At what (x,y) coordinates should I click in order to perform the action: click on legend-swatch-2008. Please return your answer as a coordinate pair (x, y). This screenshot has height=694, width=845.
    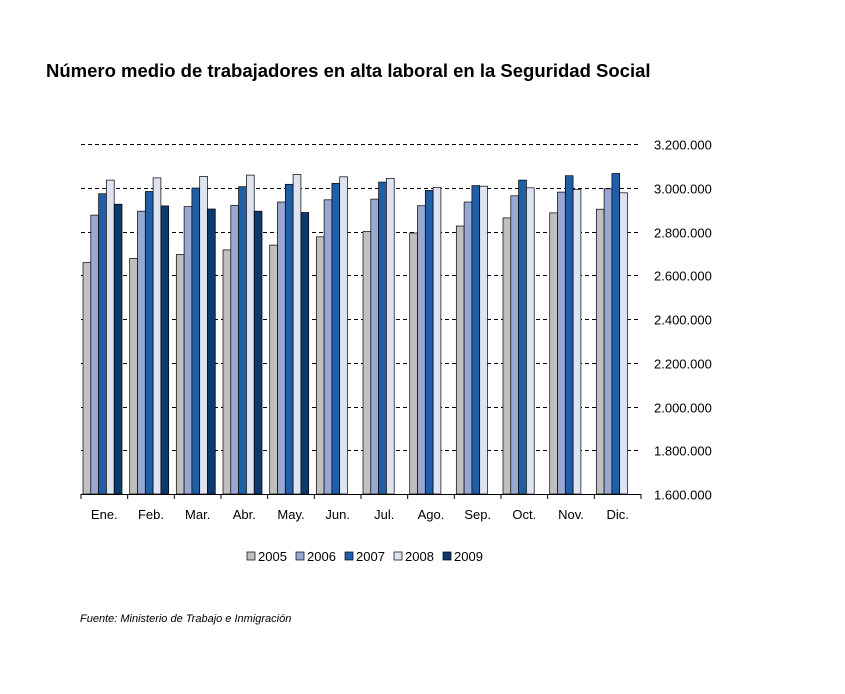
    Looking at the image, I should click on (398, 556).